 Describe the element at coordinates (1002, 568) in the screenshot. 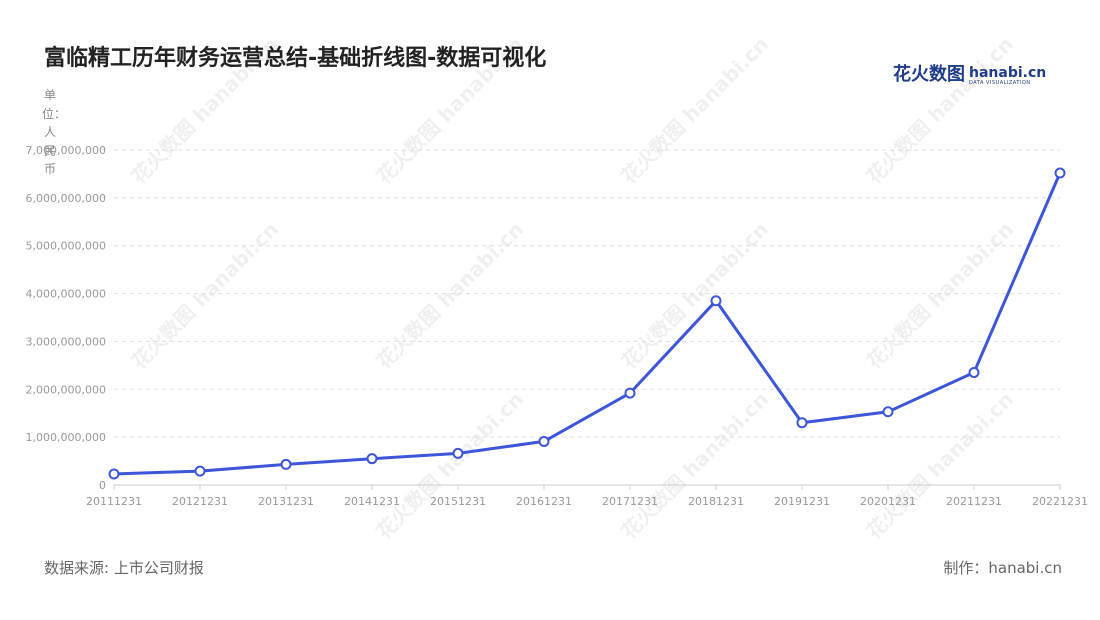

I see `maker-credit: 制作：hanabi.cn` at that location.